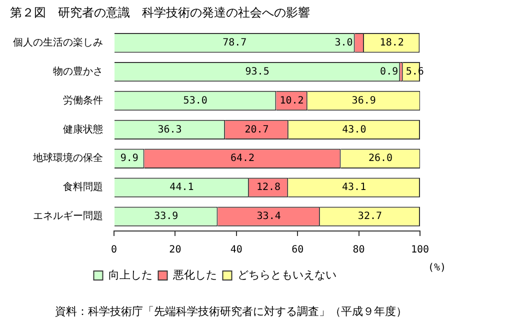 Image resolution: width=513 pixels, height=321 pixels. I want to click on data-label: 12.8, so click(268, 188).